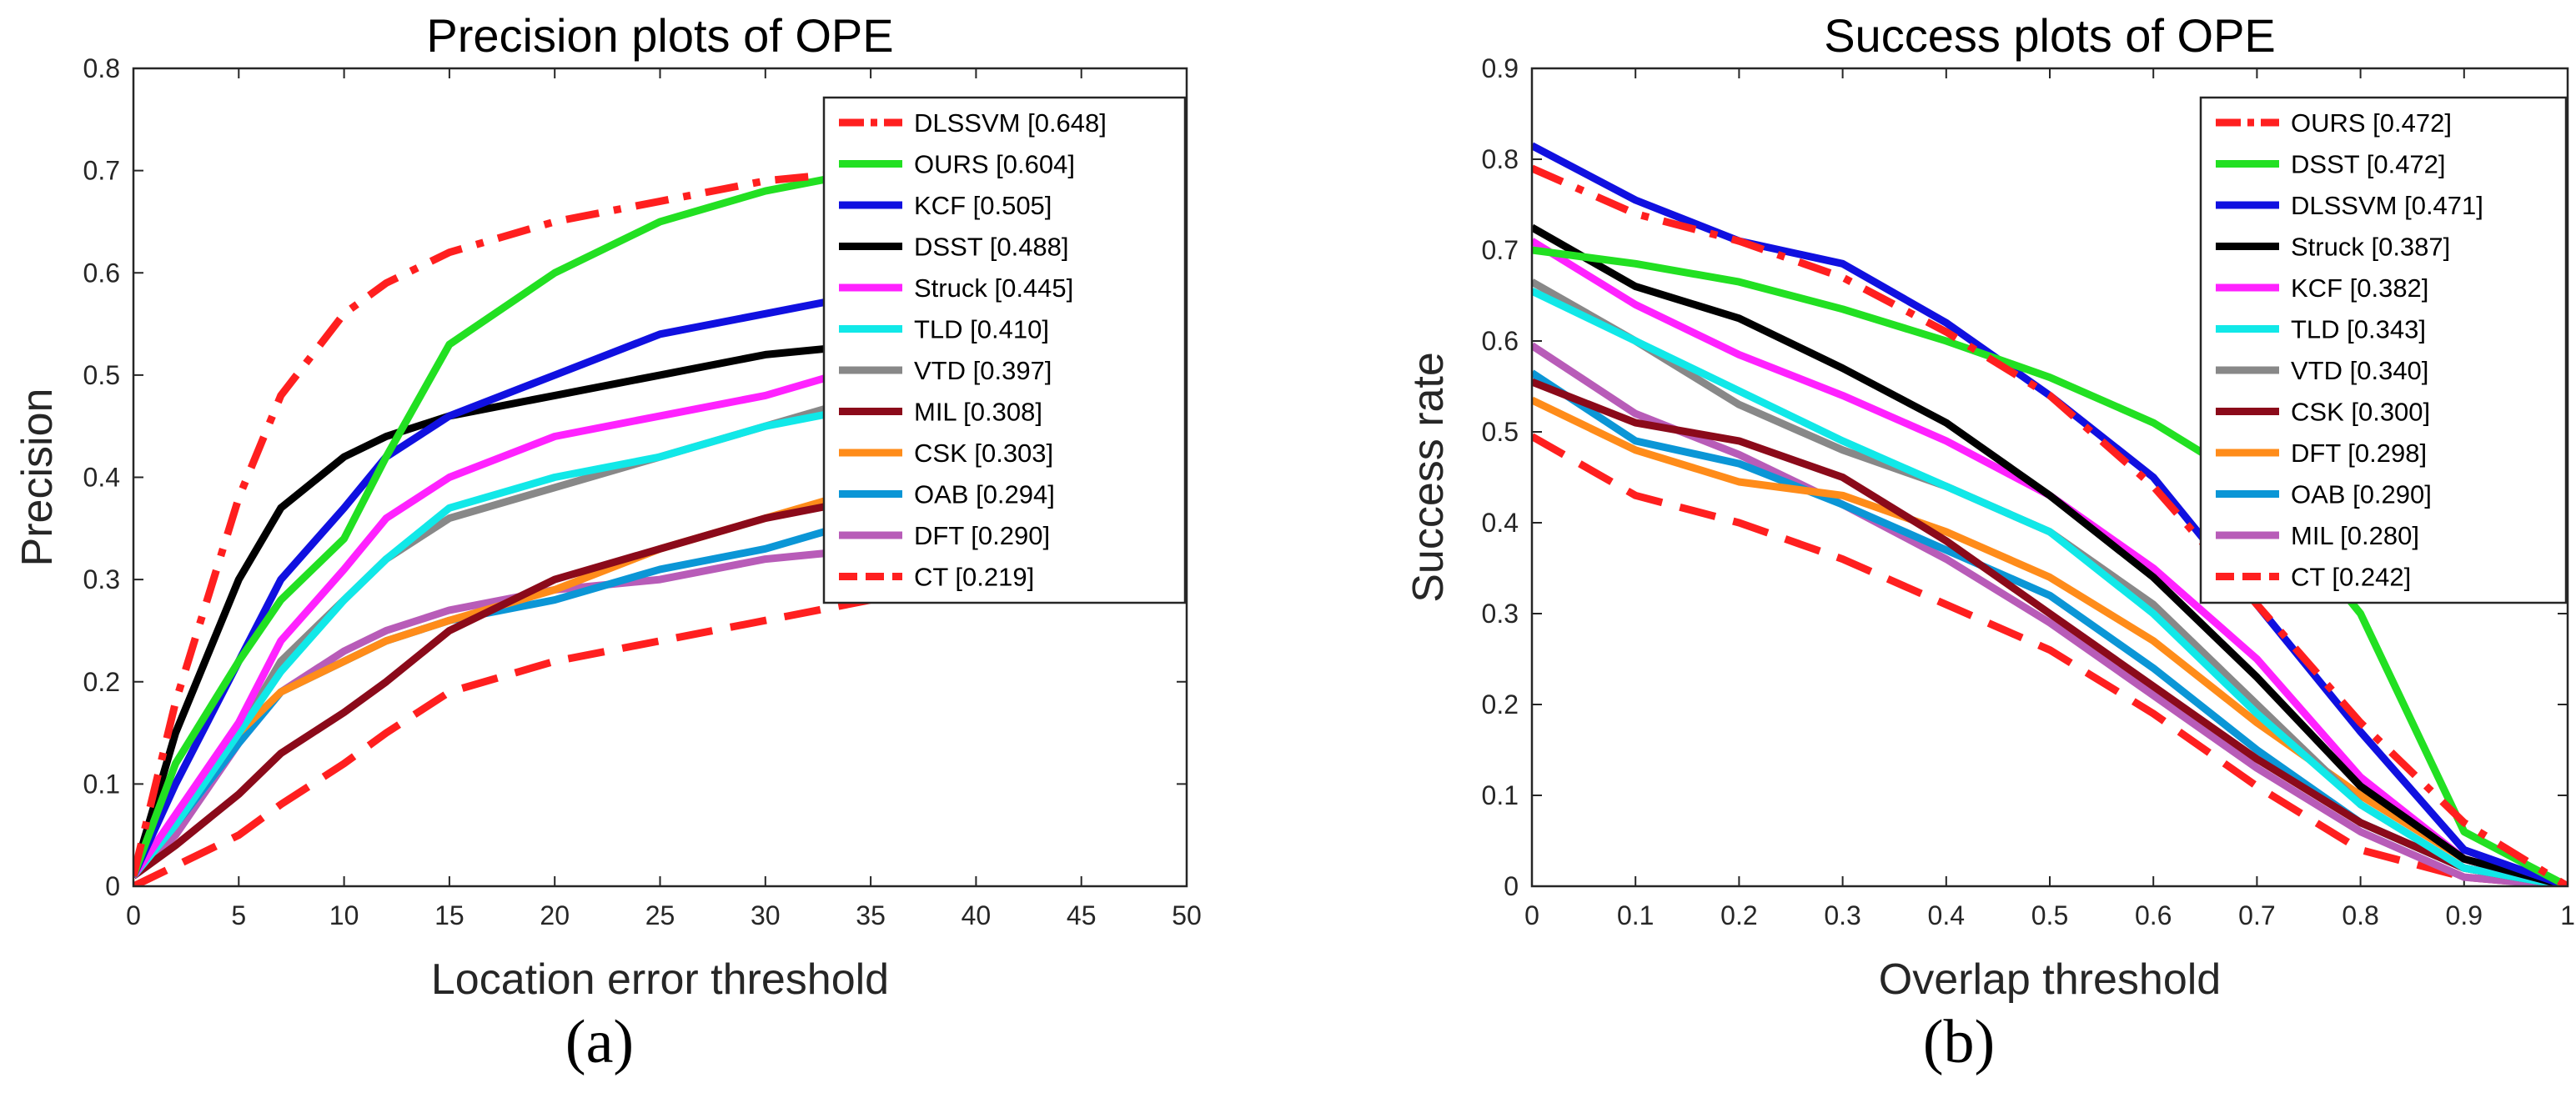  What do you see at coordinates (1004, 350) in the screenshot?
I see `chart-a-legend-box` at bounding box center [1004, 350].